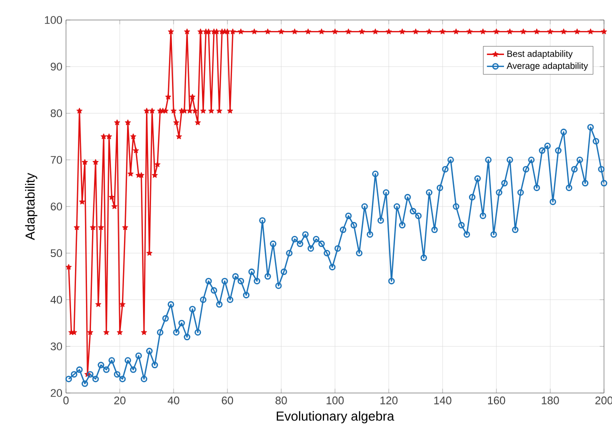 The height and width of the screenshot is (447, 612). What do you see at coordinates (56, 66) in the screenshot?
I see `y-tick-label: 90` at bounding box center [56, 66].